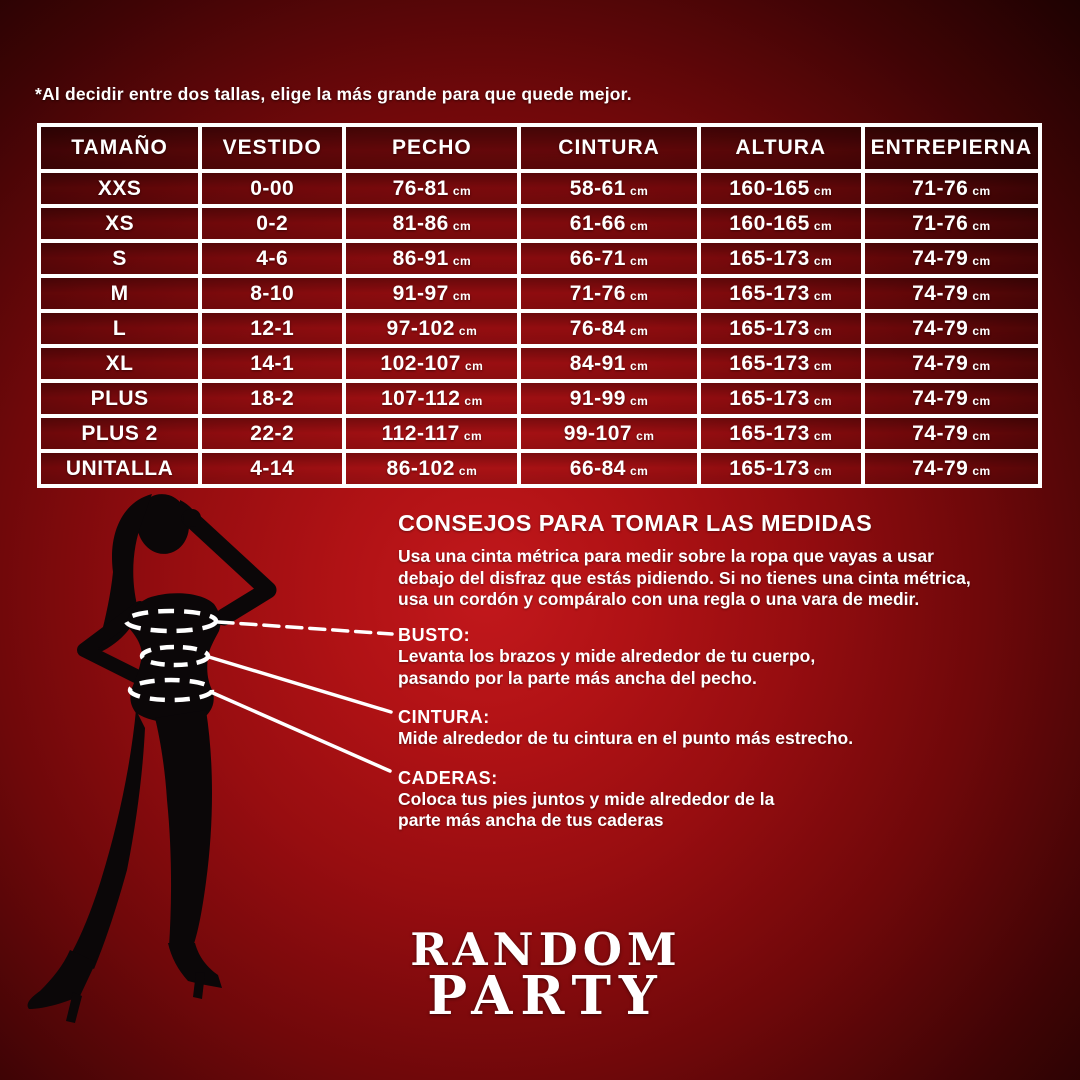  What do you see at coordinates (272, 188) in the screenshot?
I see `table-cell: 0-00` at bounding box center [272, 188].